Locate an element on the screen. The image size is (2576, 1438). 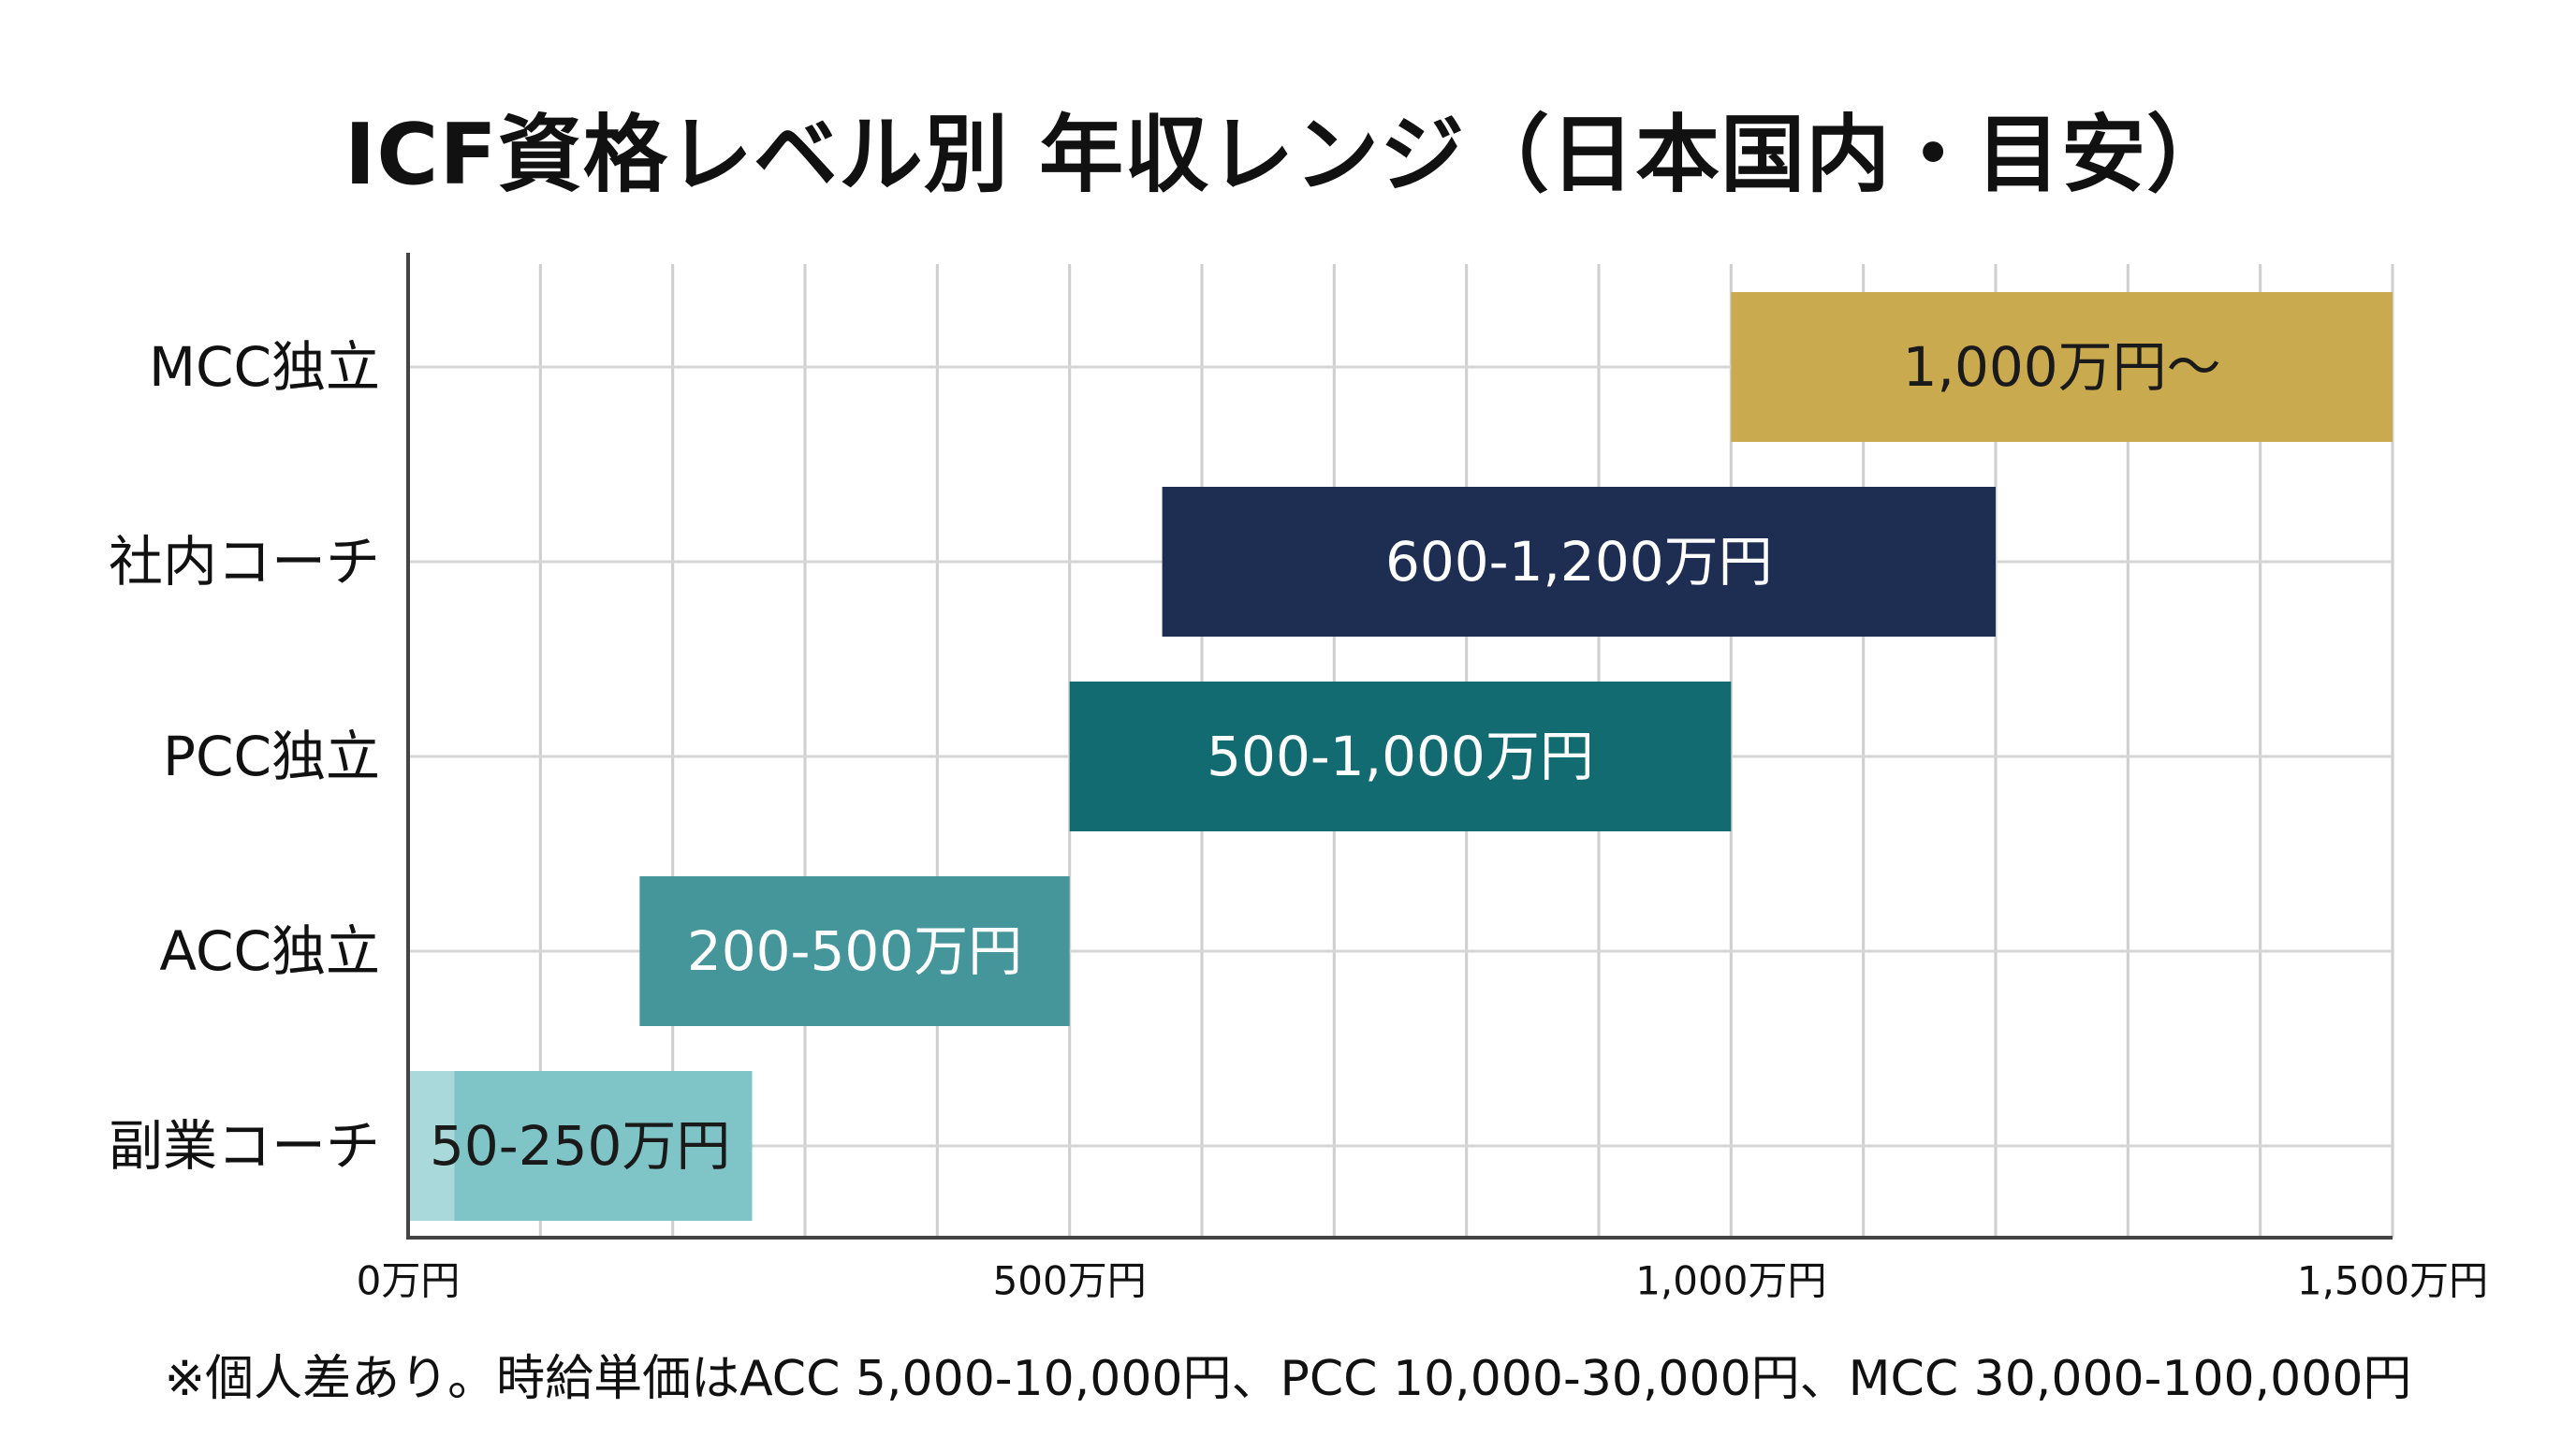
category-label: MCC独立 is located at coordinates (264, 367).